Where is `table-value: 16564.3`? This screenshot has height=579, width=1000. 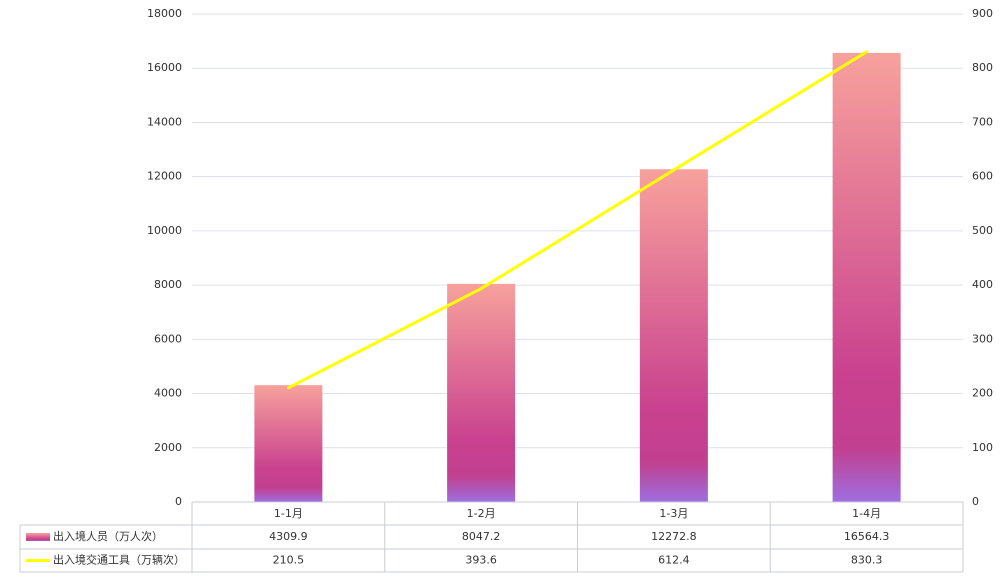
table-value: 16564.3 is located at coordinates (867, 536).